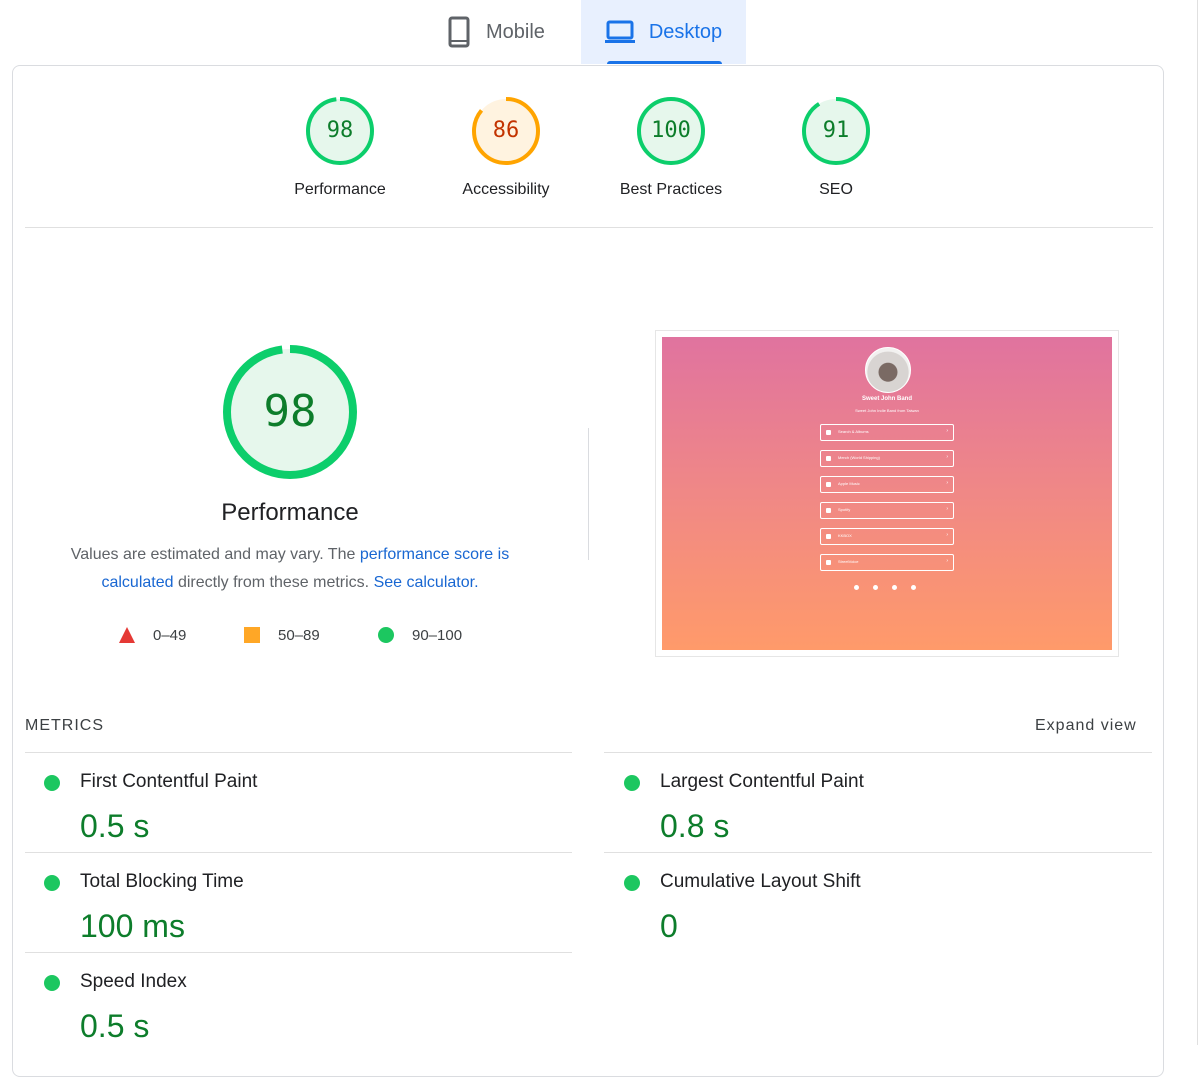  Describe the element at coordinates (273, 582) in the screenshot. I see `description-text: directly from these metrics.` at that location.